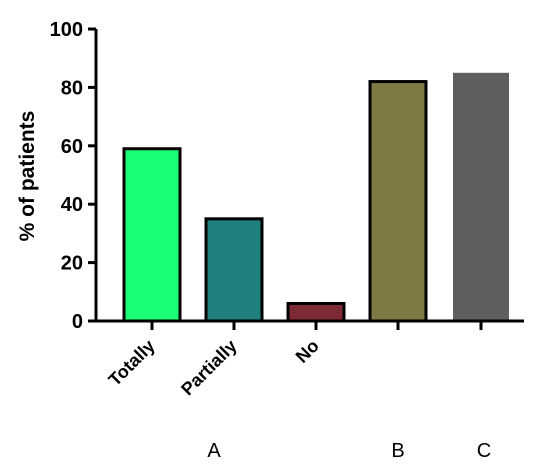  What do you see at coordinates (484, 451) in the screenshot?
I see `group-label: C` at bounding box center [484, 451].